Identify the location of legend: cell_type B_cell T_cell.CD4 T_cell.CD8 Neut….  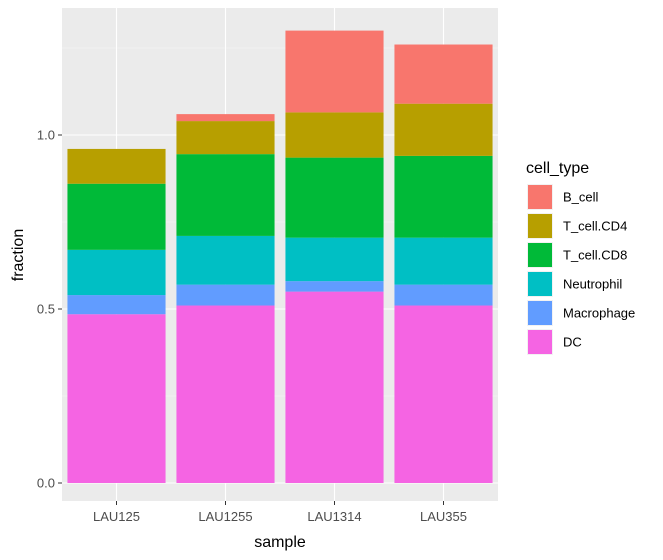
(580, 257).